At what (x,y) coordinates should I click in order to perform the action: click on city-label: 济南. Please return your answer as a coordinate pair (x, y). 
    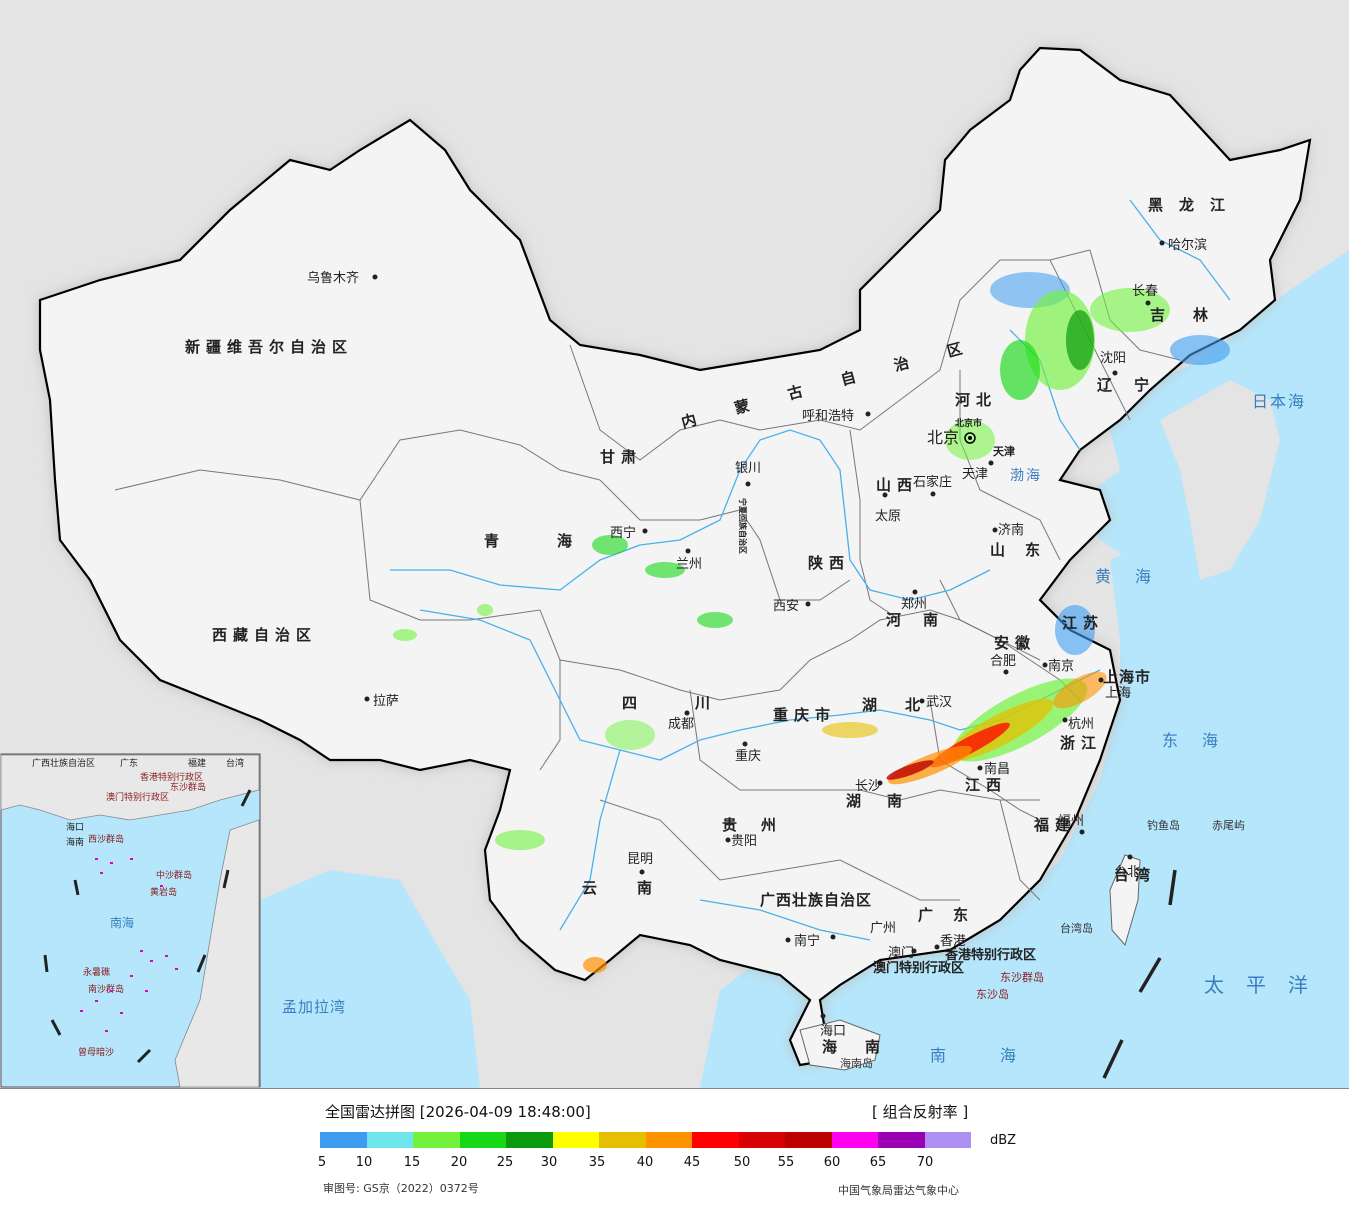
    Looking at the image, I should click on (1011, 530).